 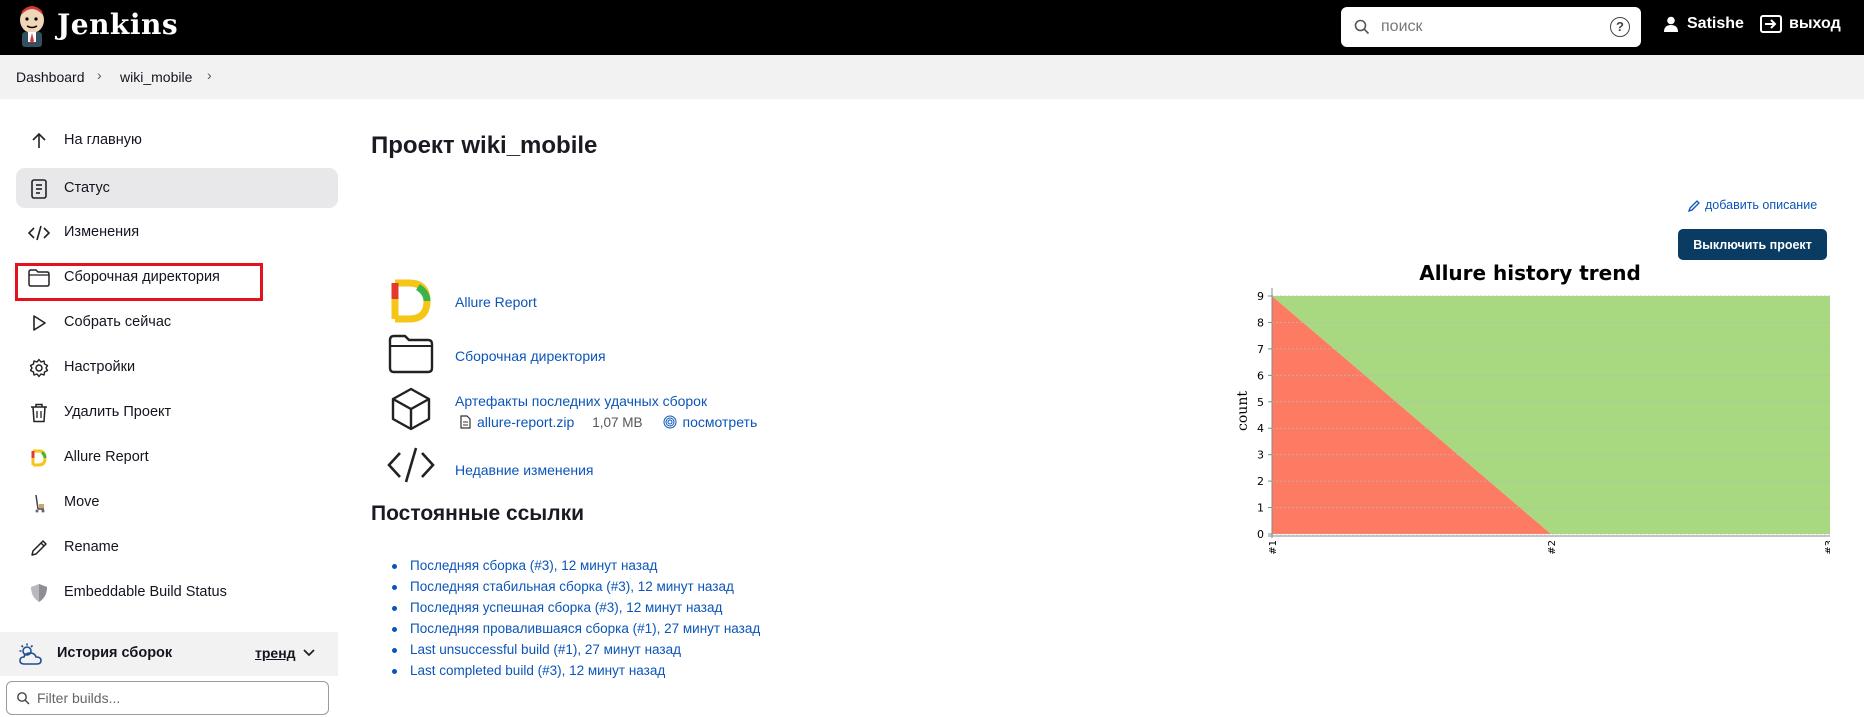 I want to click on sidebar-item-status: Статус, so click(x=177, y=188).